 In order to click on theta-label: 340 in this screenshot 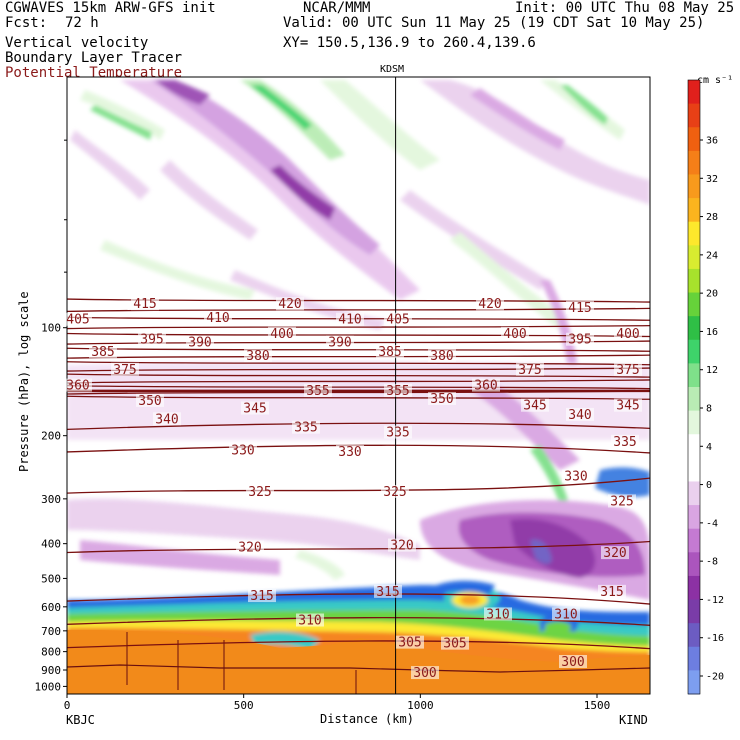, I will do `click(166, 419)`.